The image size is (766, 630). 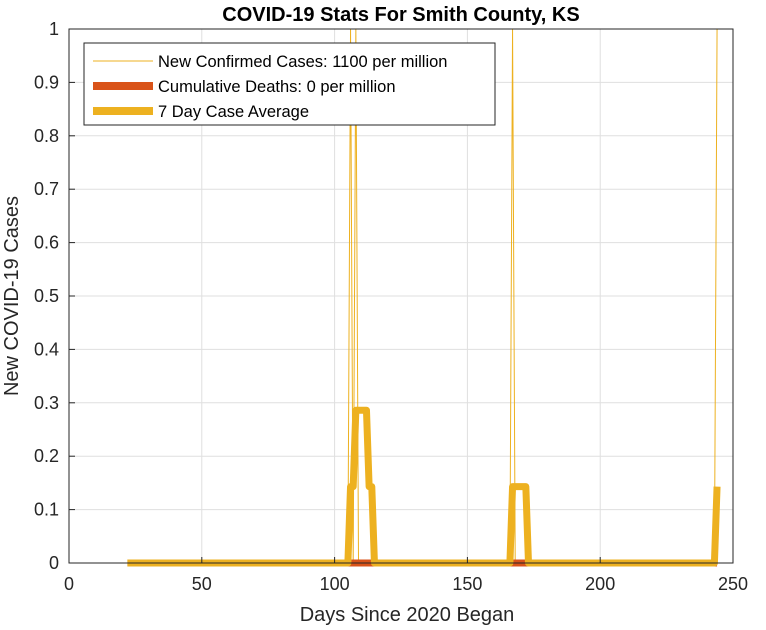 I want to click on y-tick-label: 0.1, so click(x=46, y=510).